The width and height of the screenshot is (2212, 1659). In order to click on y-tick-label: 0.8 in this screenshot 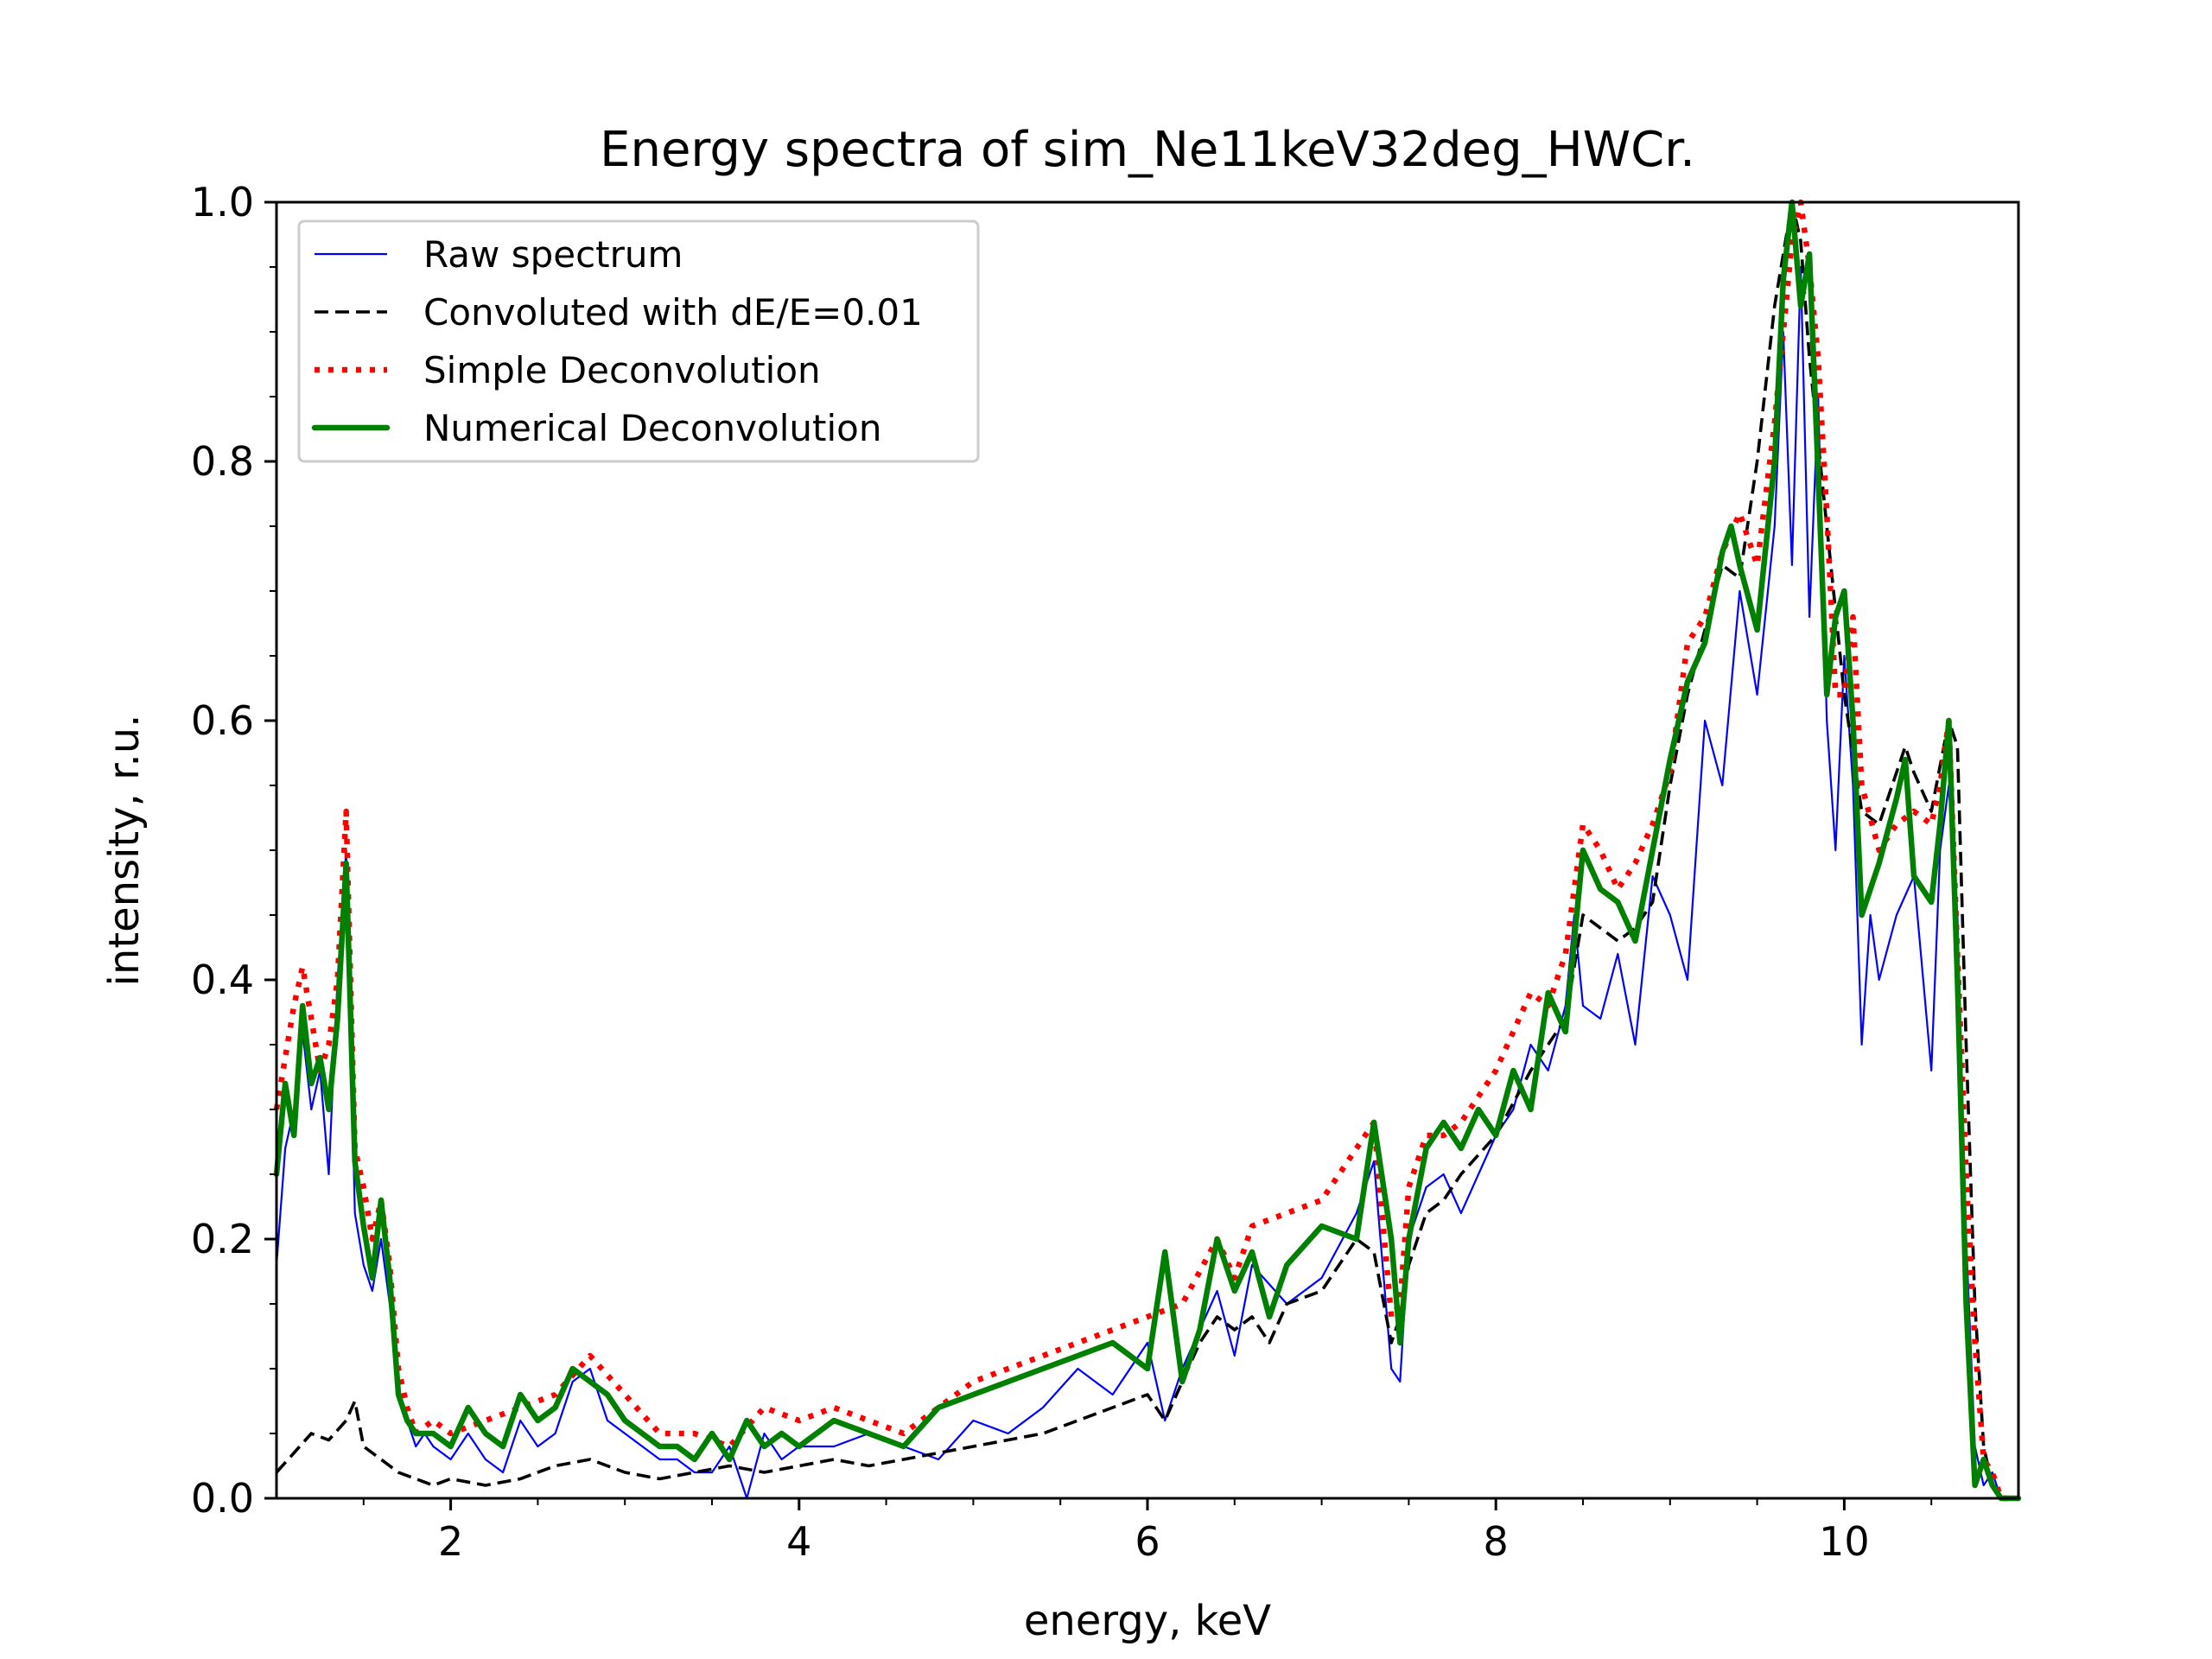, I will do `click(222, 461)`.